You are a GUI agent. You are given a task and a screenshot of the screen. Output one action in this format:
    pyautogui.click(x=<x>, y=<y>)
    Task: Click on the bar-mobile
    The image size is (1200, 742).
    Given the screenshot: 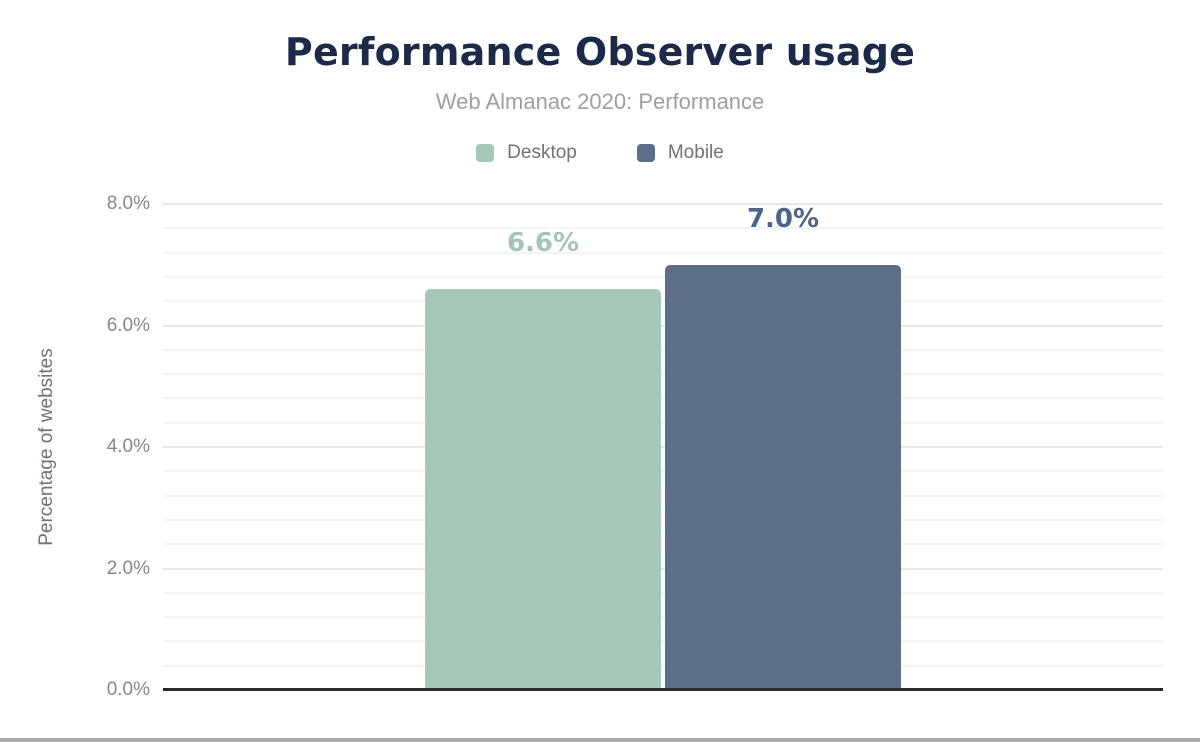 What is the action you would take?
    pyautogui.click(x=783, y=477)
    